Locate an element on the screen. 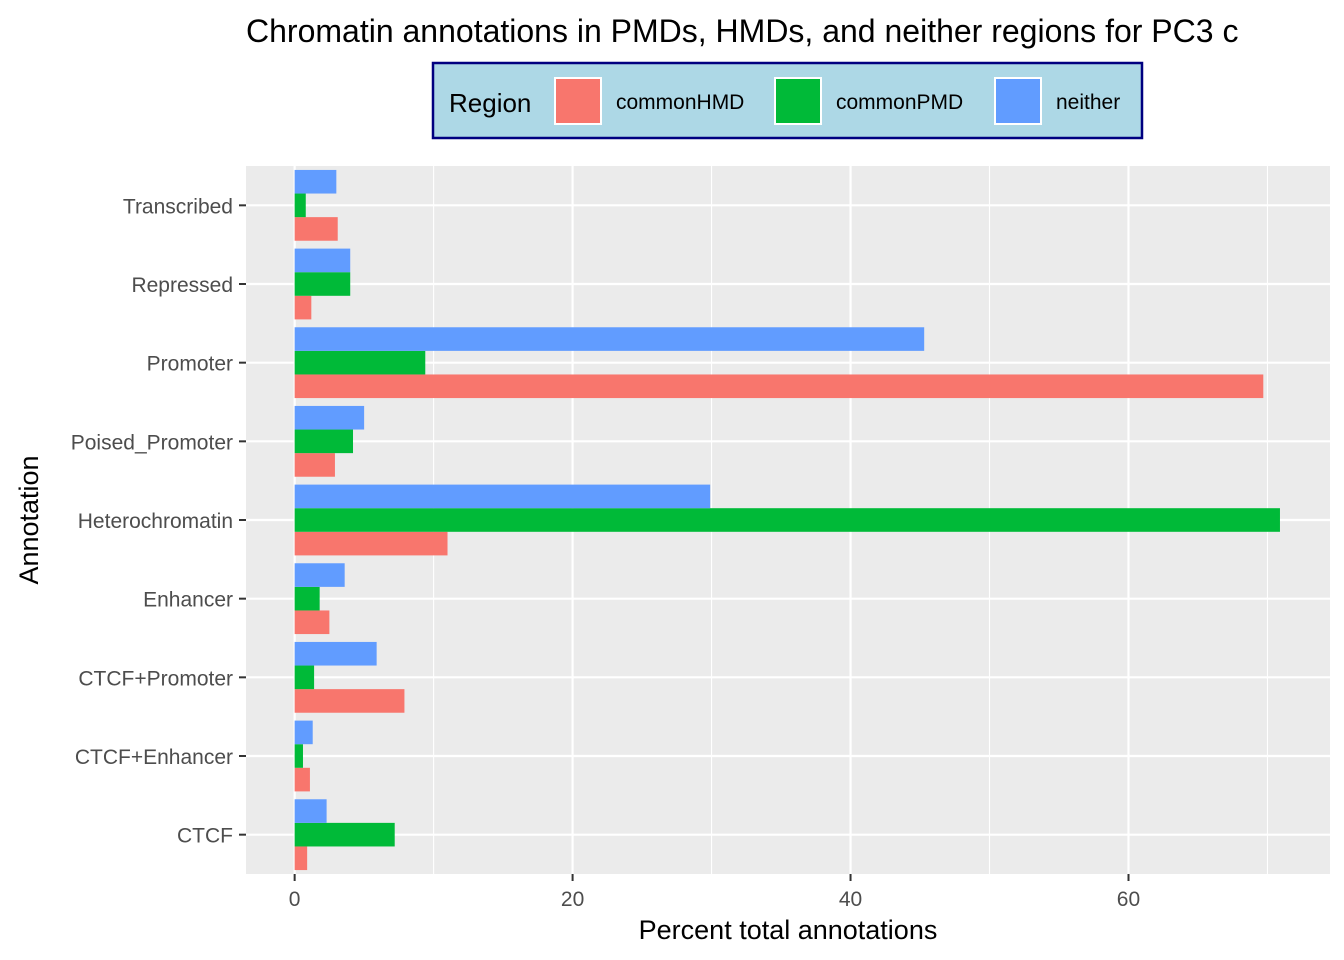  legend-title: Region is located at coordinates (490, 103).